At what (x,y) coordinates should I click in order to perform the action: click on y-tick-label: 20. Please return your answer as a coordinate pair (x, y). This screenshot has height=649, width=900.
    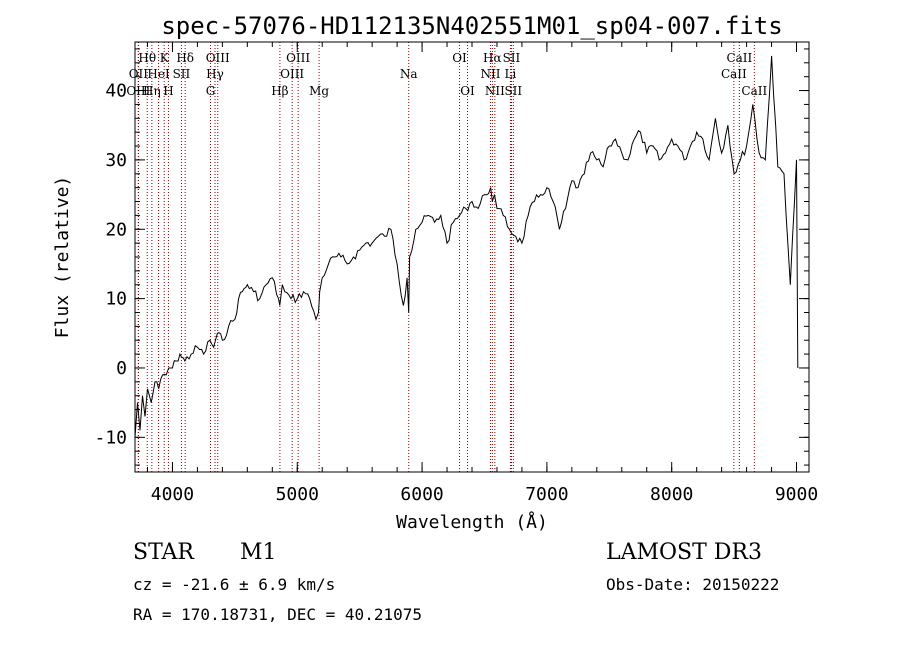
    Looking at the image, I should click on (116, 229).